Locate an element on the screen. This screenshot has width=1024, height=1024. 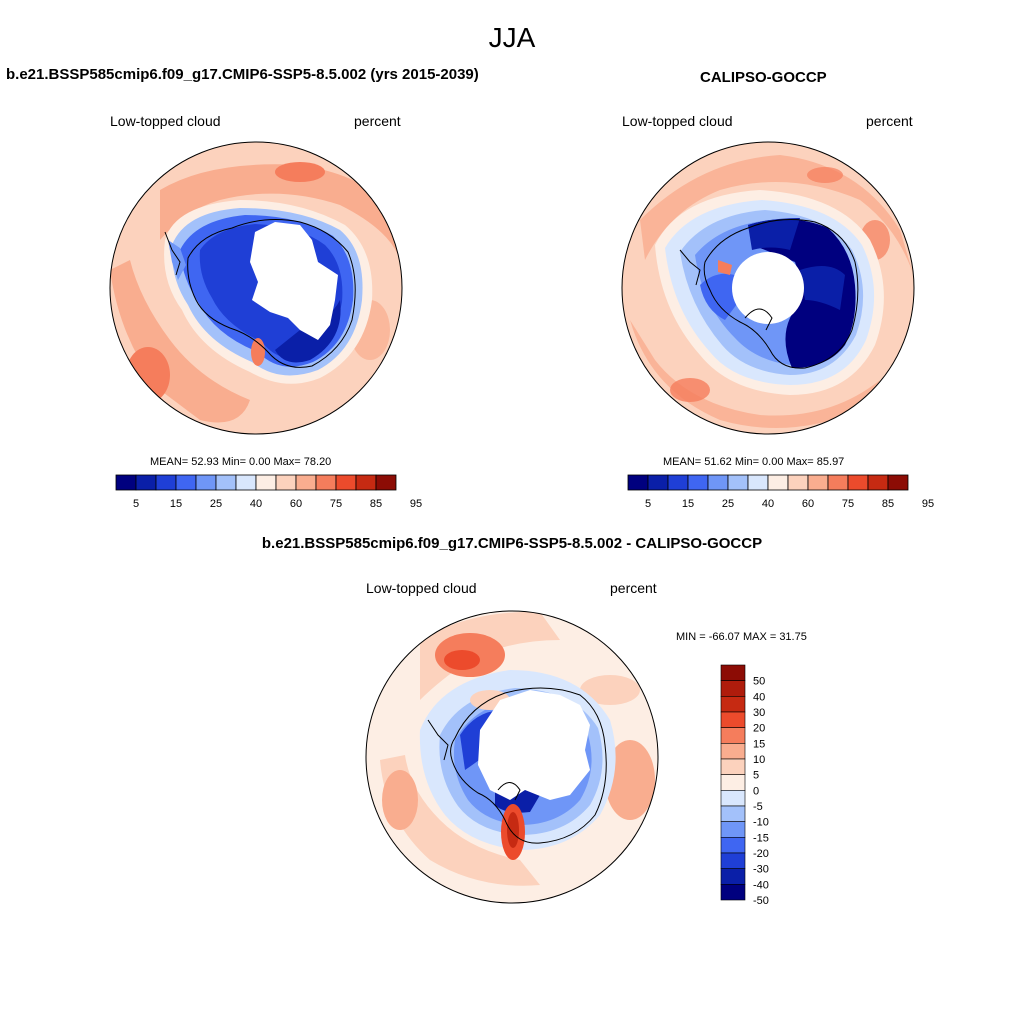
model-colorbar-tick-label: 25 is located at coordinates (216, 504).